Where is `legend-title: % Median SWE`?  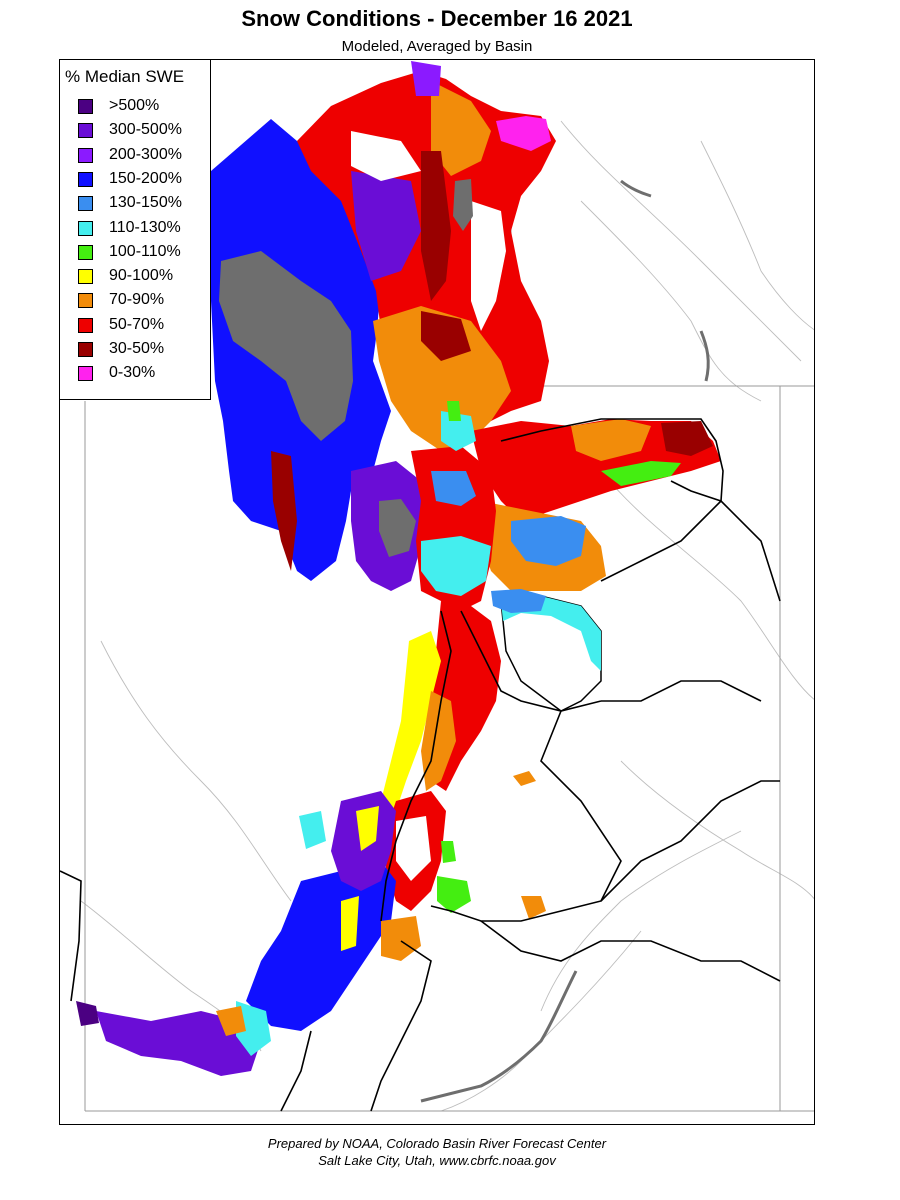
legend-title: % Median SWE is located at coordinates (125, 76).